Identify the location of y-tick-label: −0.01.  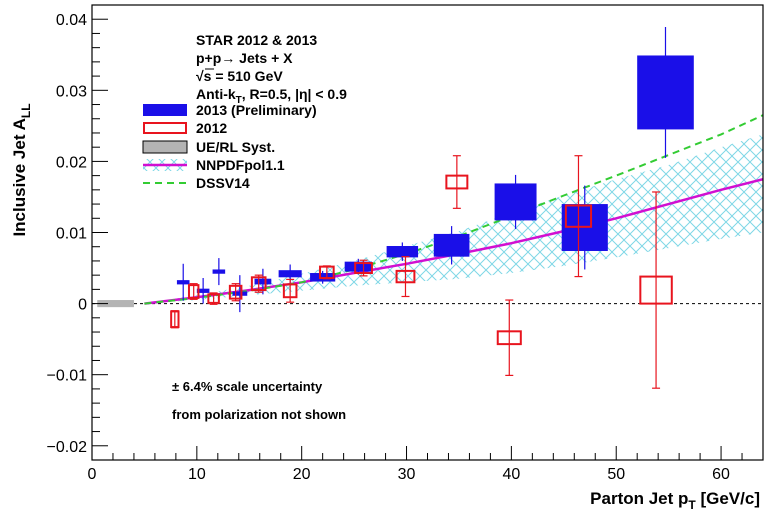
(67, 376).